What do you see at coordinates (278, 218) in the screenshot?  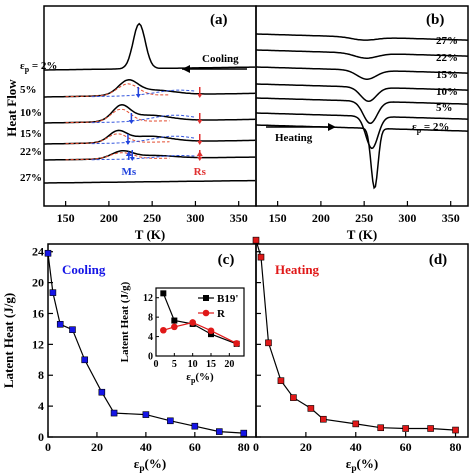 I see `panel-b-xtick-label: 150` at bounding box center [278, 218].